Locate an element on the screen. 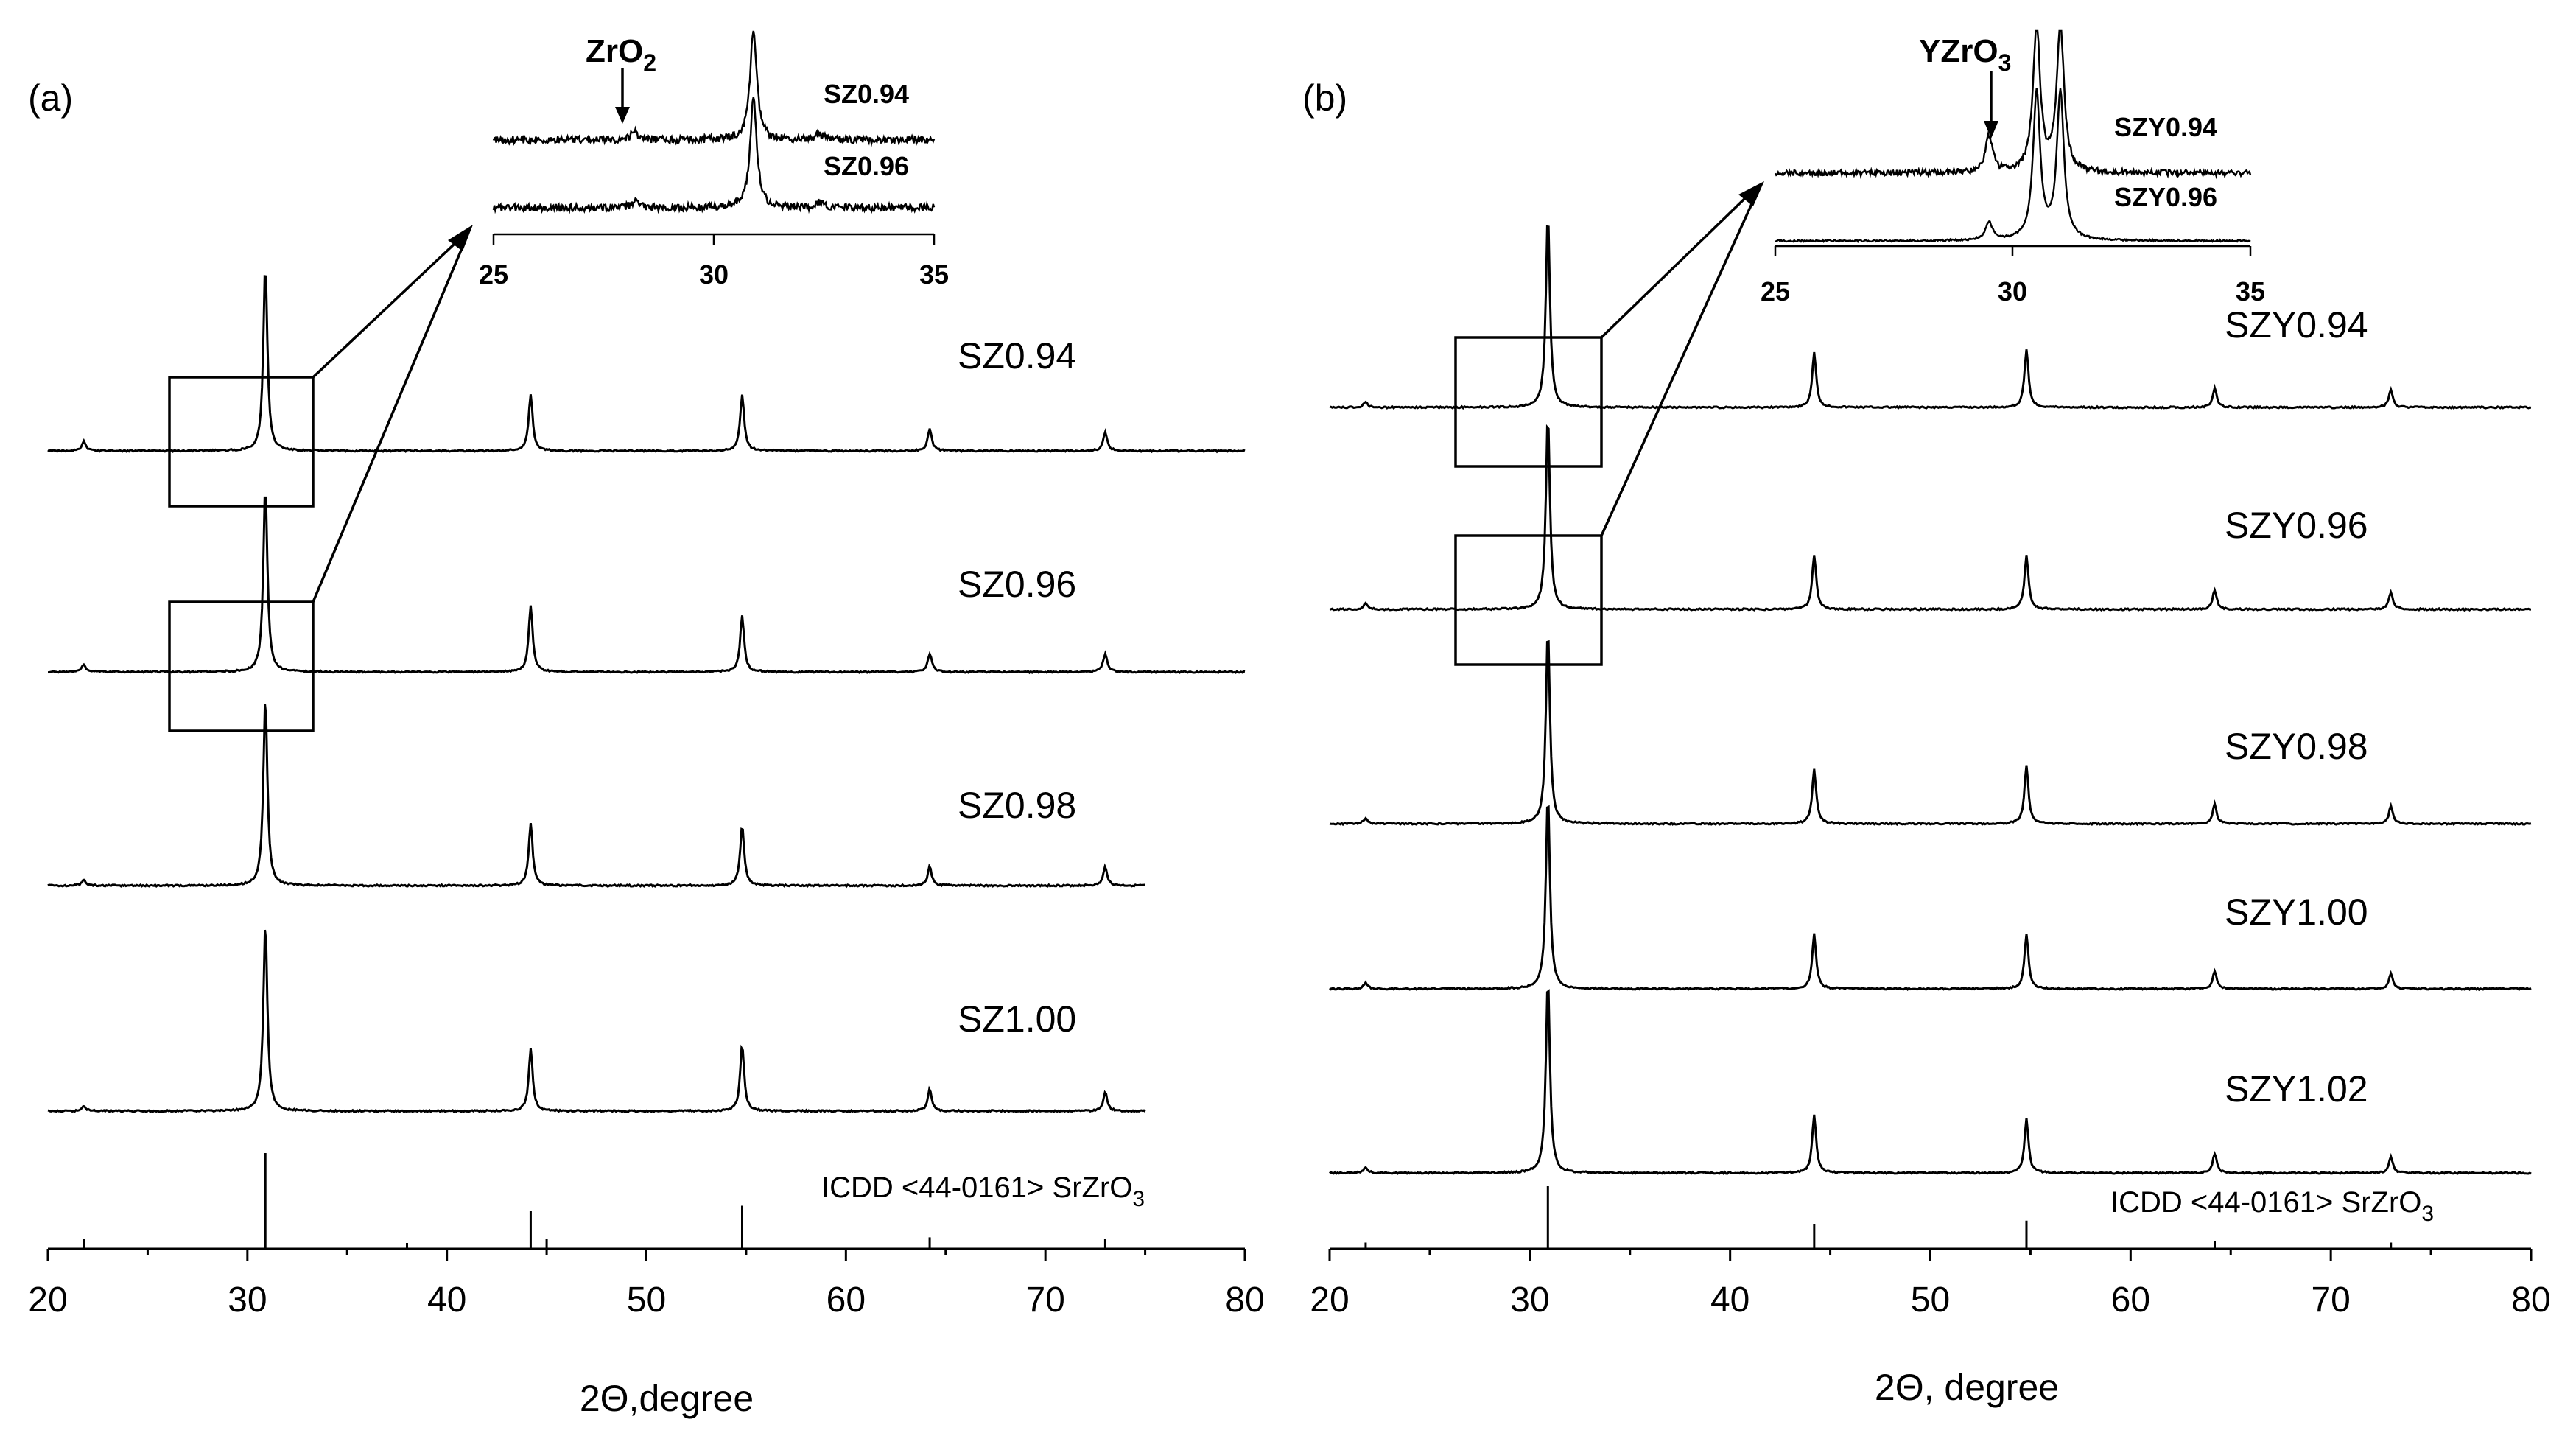  series-label-sz1.00: SZ1.00 is located at coordinates (1017, 1019).